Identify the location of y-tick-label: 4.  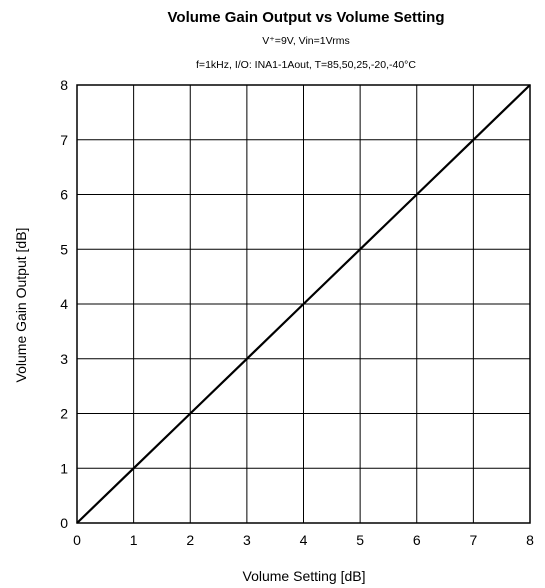
(64, 304).